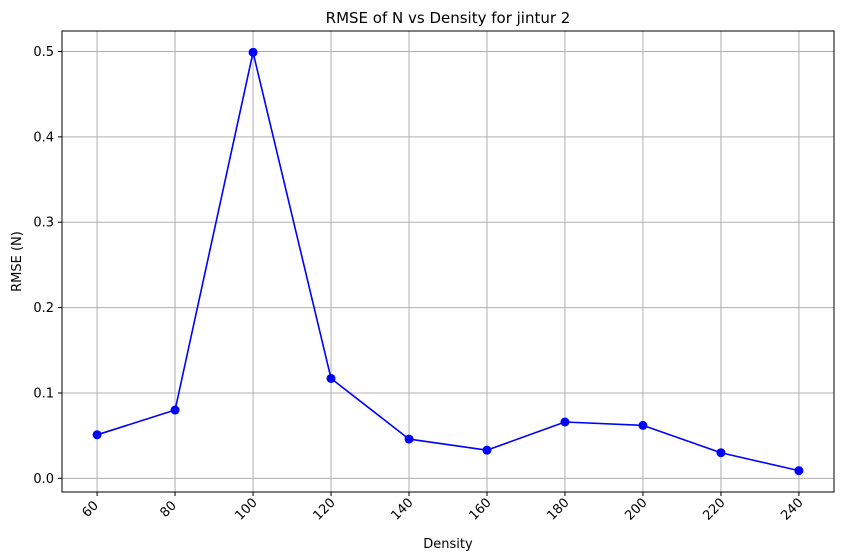 The image size is (846, 560). What do you see at coordinates (448, 18) in the screenshot?
I see `chart-title: RMSE of N vs Density for jintur 2` at bounding box center [448, 18].